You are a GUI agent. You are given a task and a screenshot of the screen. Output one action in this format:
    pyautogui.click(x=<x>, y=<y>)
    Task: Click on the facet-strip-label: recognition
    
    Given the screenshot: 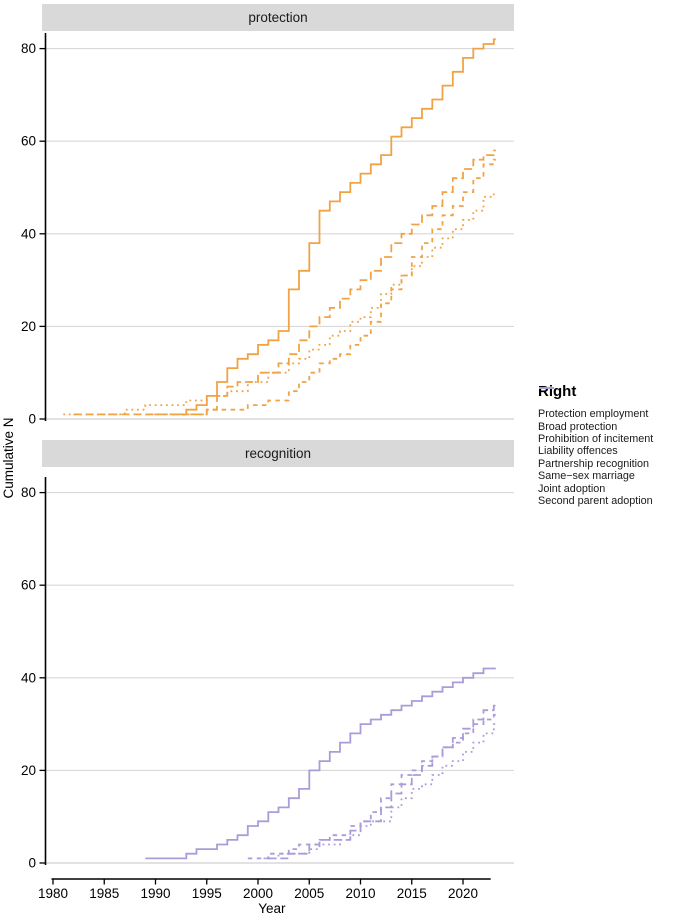 What is the action you would take?
    pyautogui.click(x=278, y=453)
    